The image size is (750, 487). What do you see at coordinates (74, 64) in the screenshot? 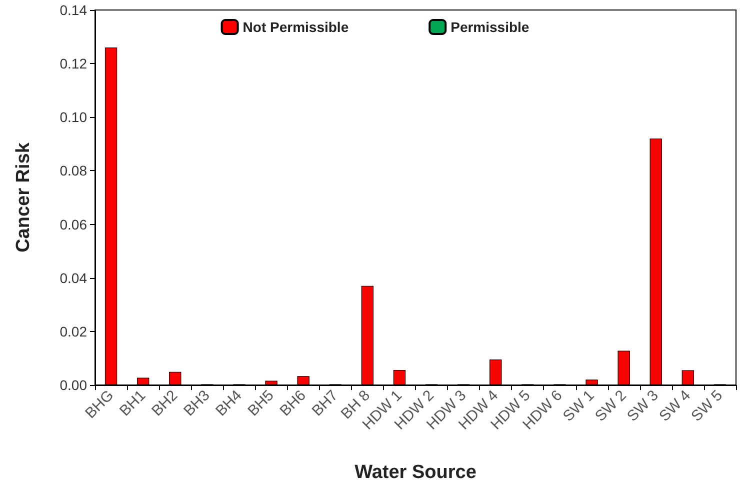
I see `y-tick-label: 0.12` at bounding box center [74, 64].